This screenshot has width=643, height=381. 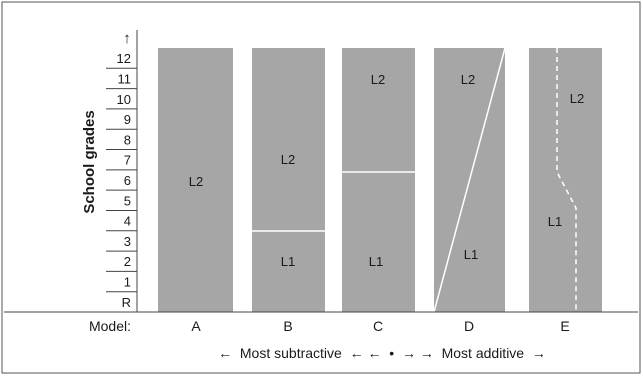 What do you see at coordinates (127, 180) in the screenshot?
I see `grade-label: 6` at bounding box center [127, 180].